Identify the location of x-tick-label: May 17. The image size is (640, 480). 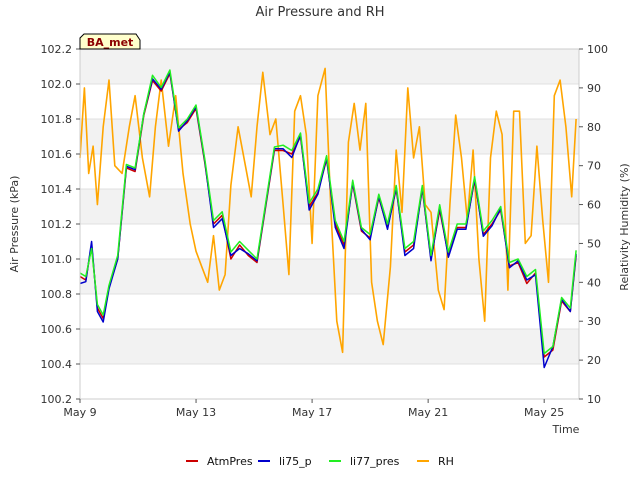
(312, 412).